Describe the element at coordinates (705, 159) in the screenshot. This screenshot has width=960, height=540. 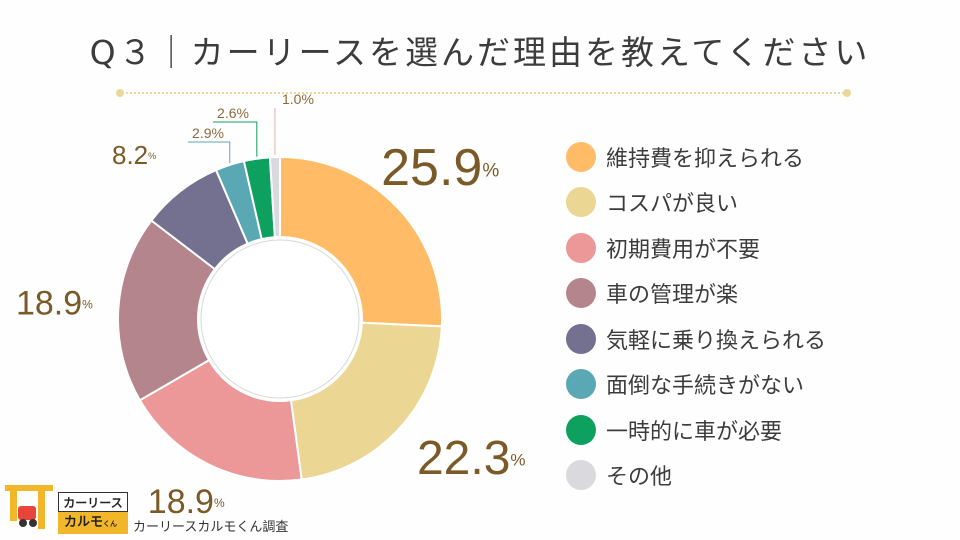
I see `legend-label: 維持費を抑えられる` at that location.